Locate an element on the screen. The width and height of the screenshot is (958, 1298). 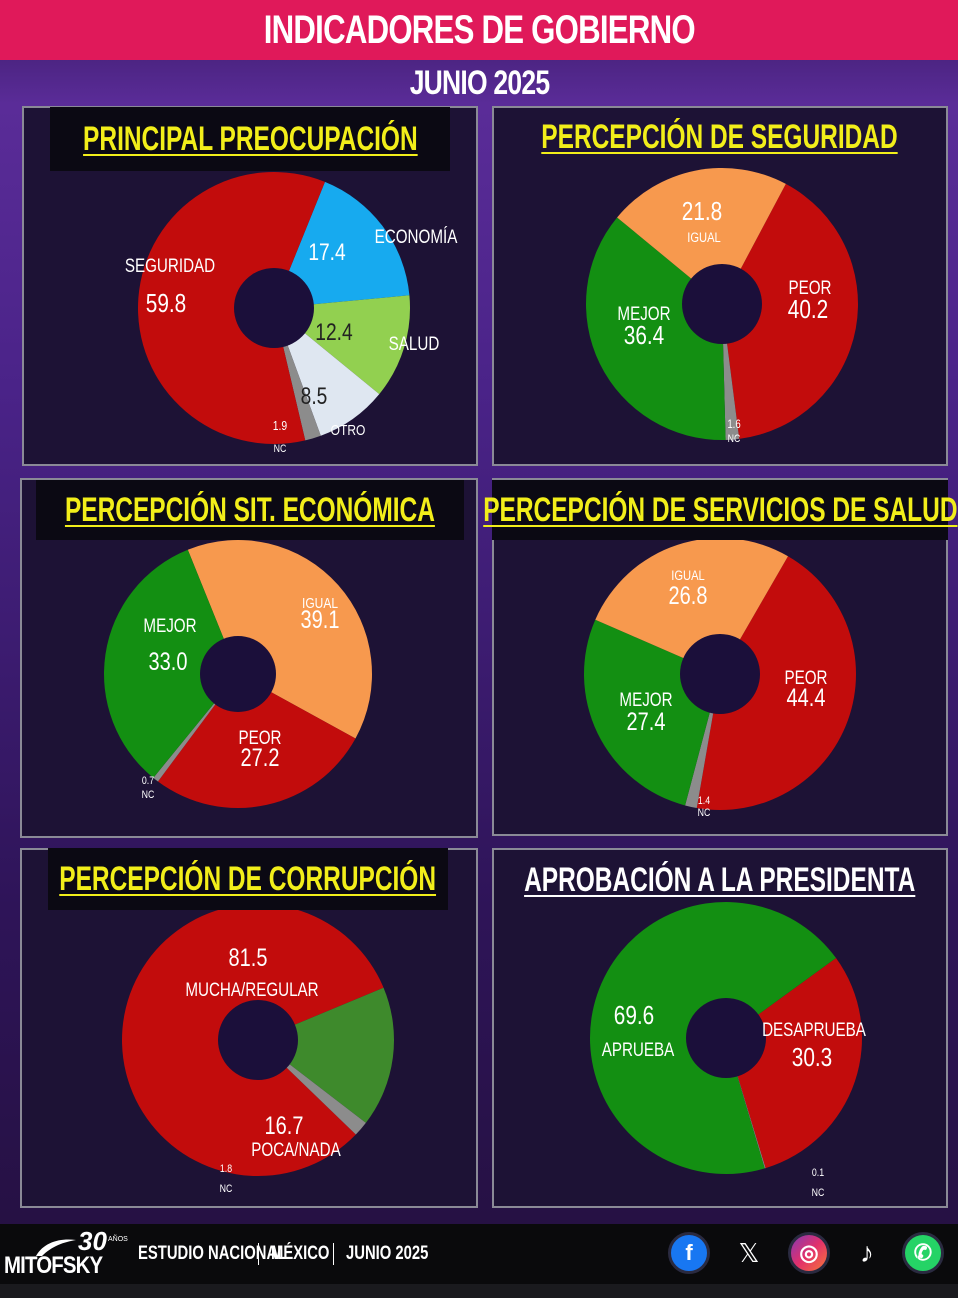
slice-value-label: 26.8 is located at coordinates (688, 596).